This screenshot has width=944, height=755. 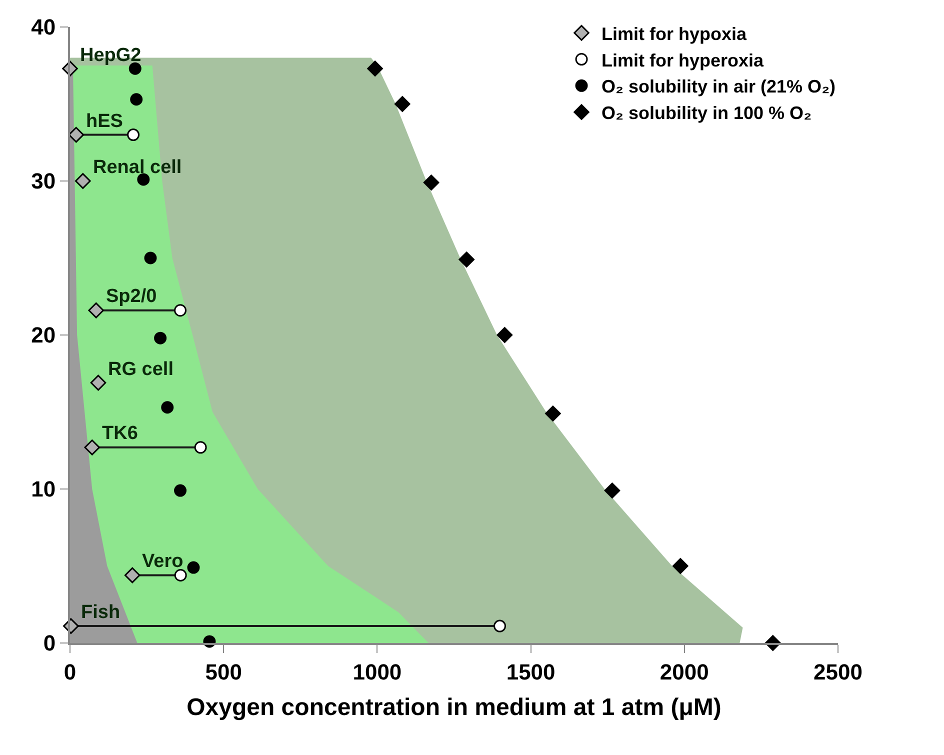 I want to click on legend-label: O₂ solubility in air (21% O₂), so click(x=719, y=86).